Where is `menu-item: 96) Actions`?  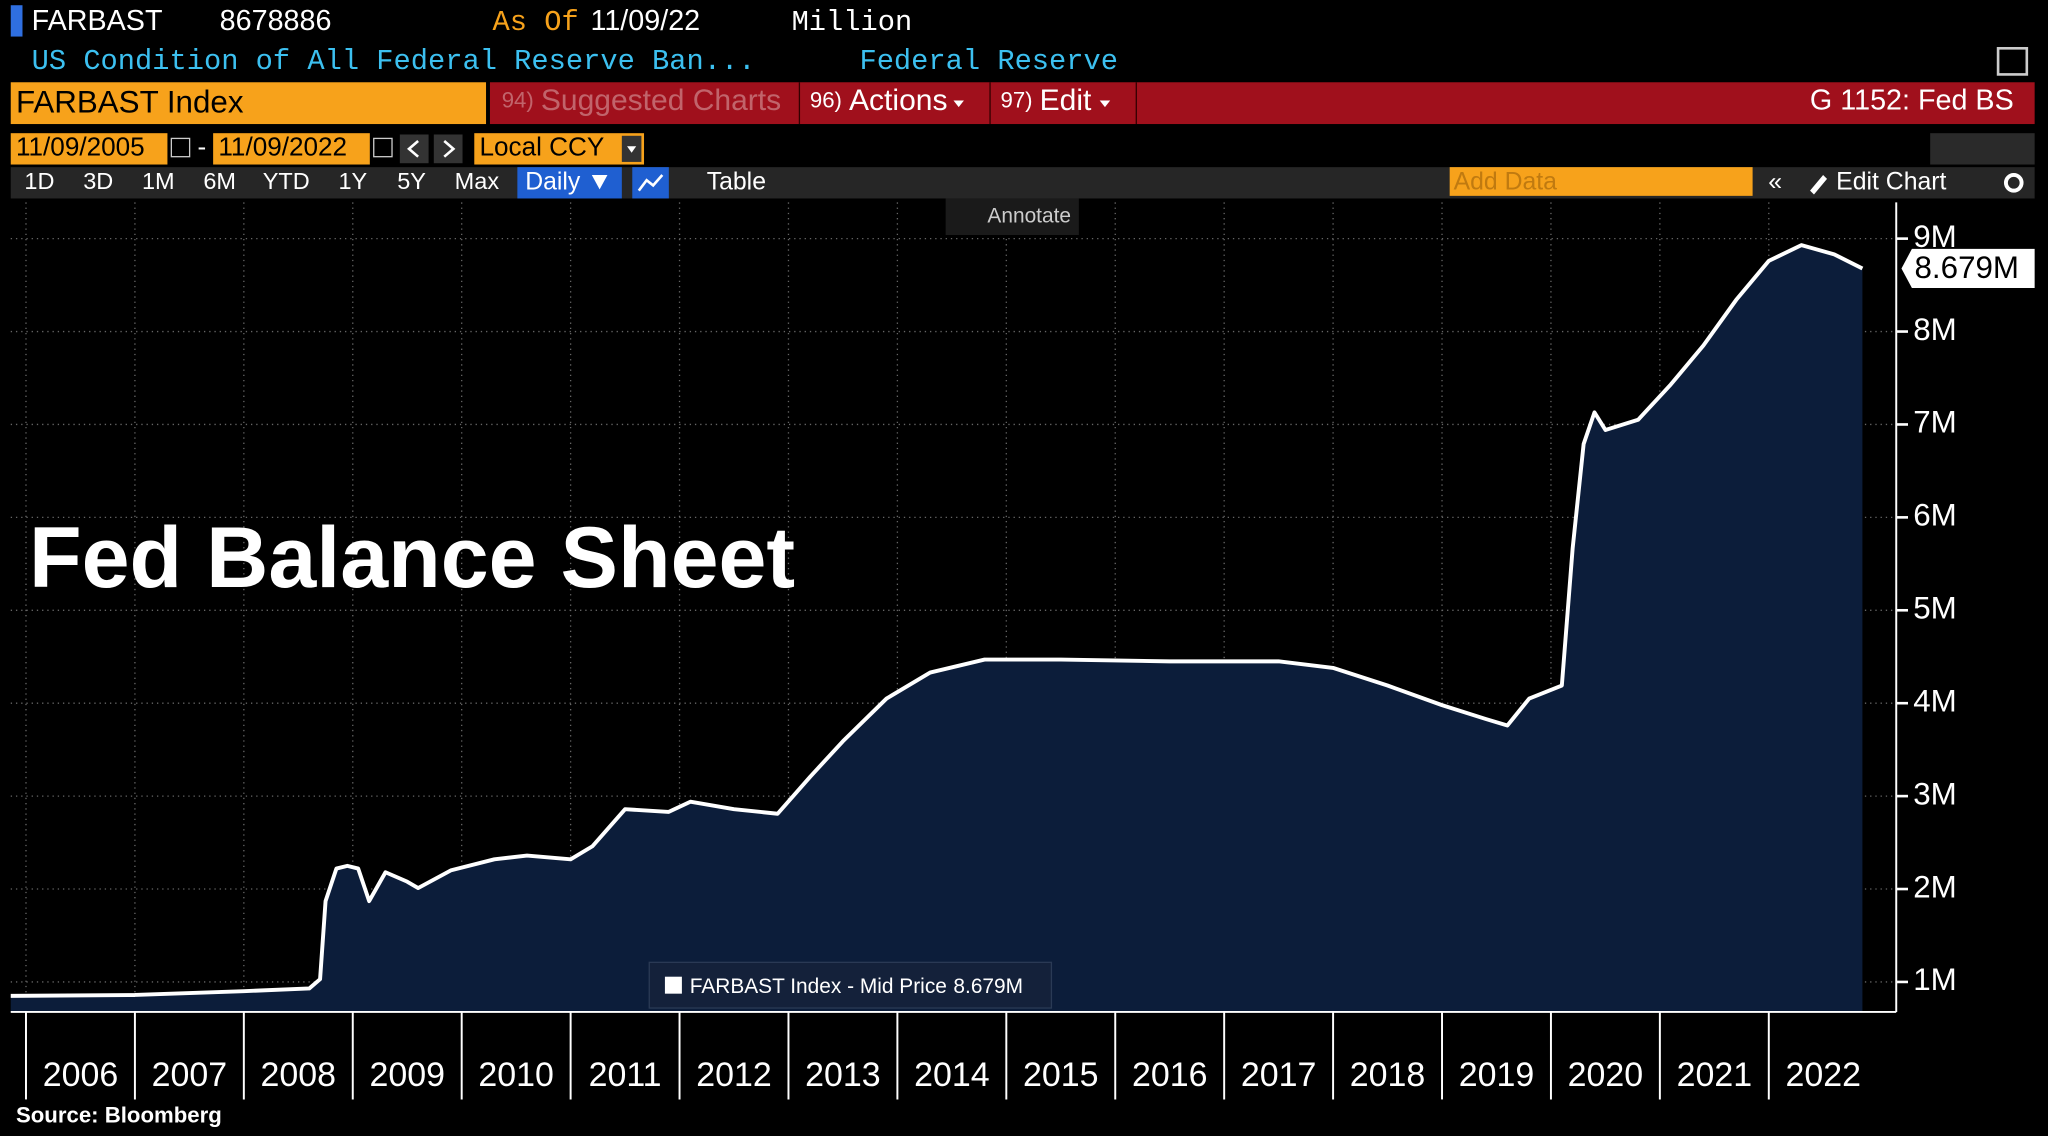 menu-item: 96) Actions is located at coordinates (887, 100).